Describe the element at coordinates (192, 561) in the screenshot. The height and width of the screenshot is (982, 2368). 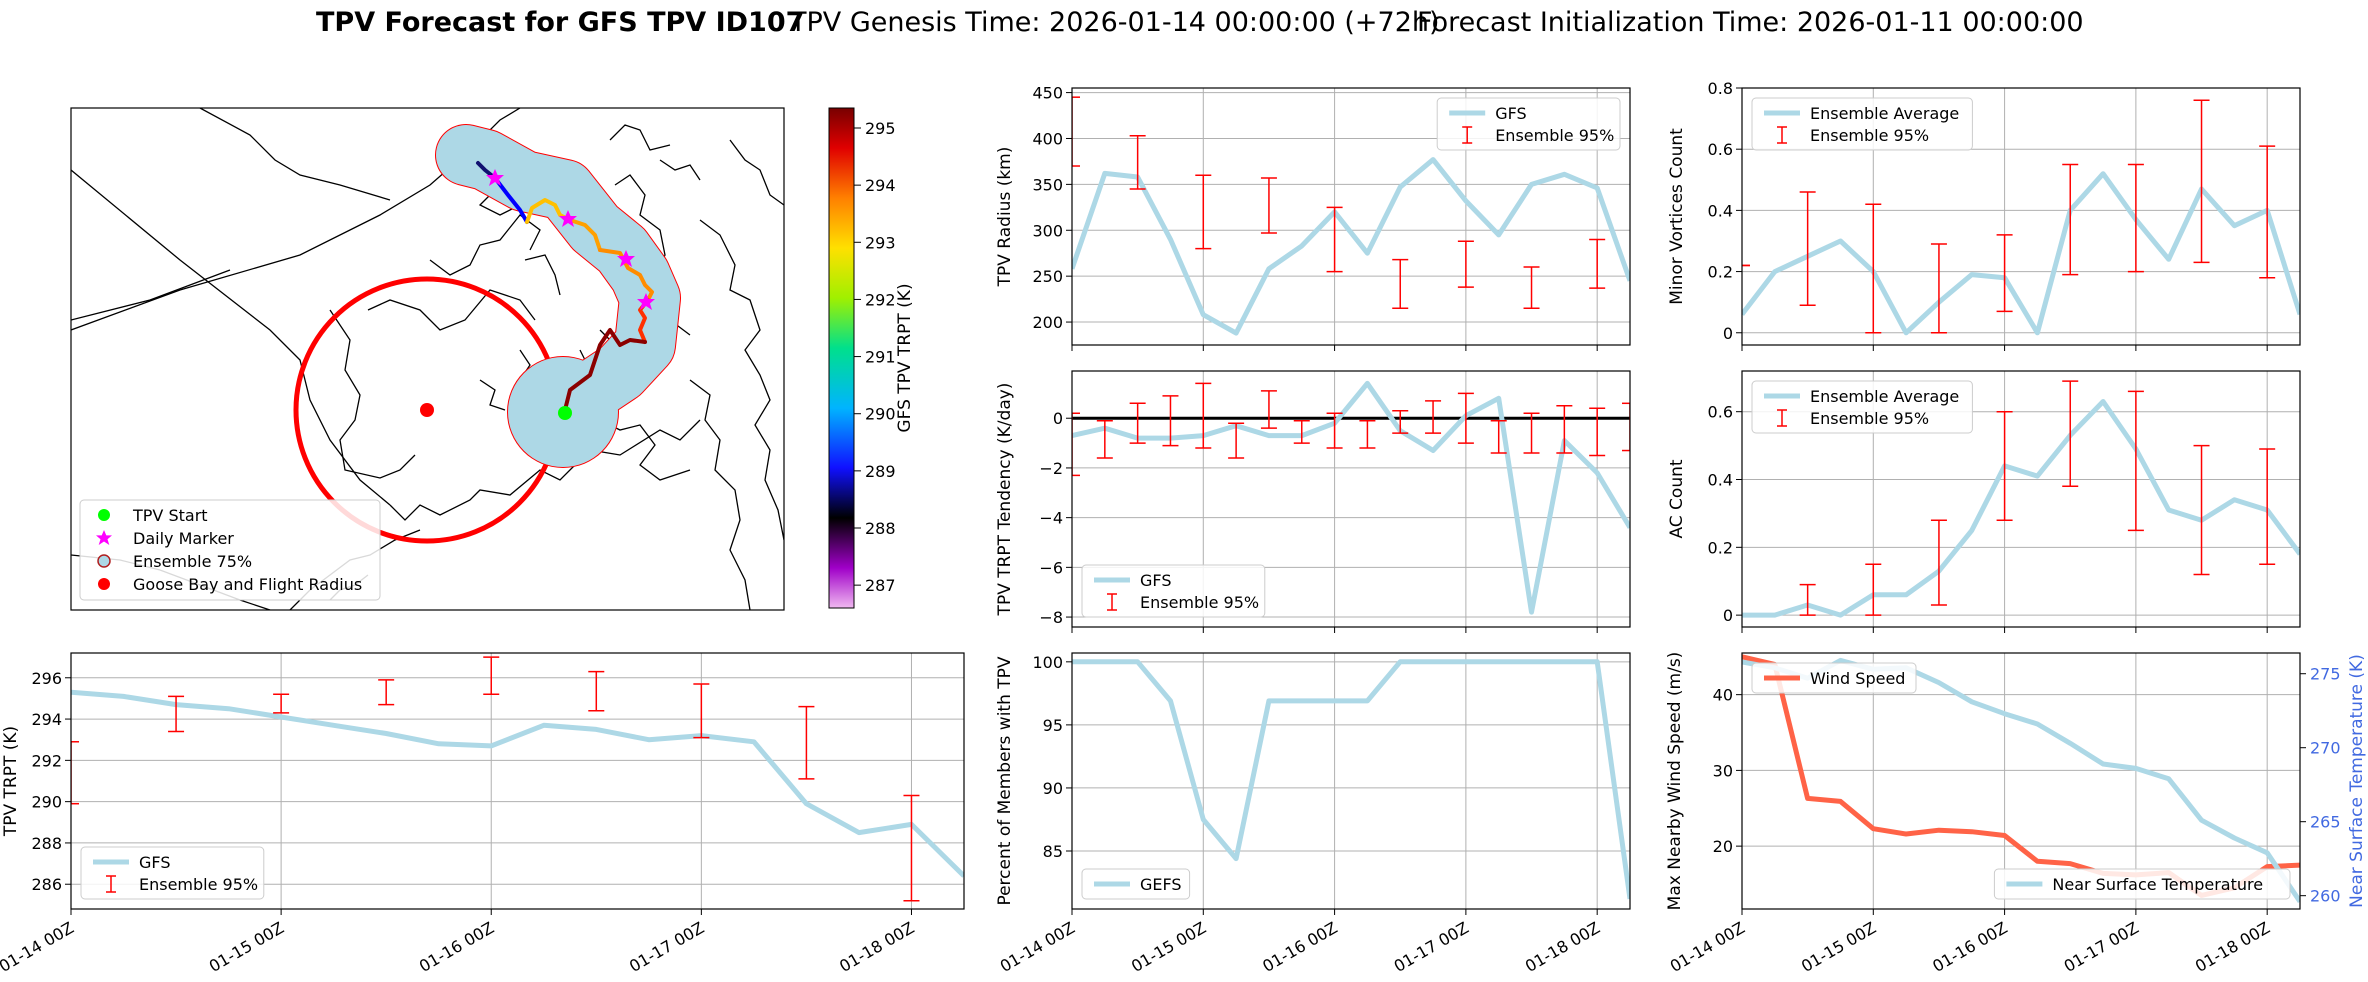
I see `legend-label: Ensemble 75%` at that location.